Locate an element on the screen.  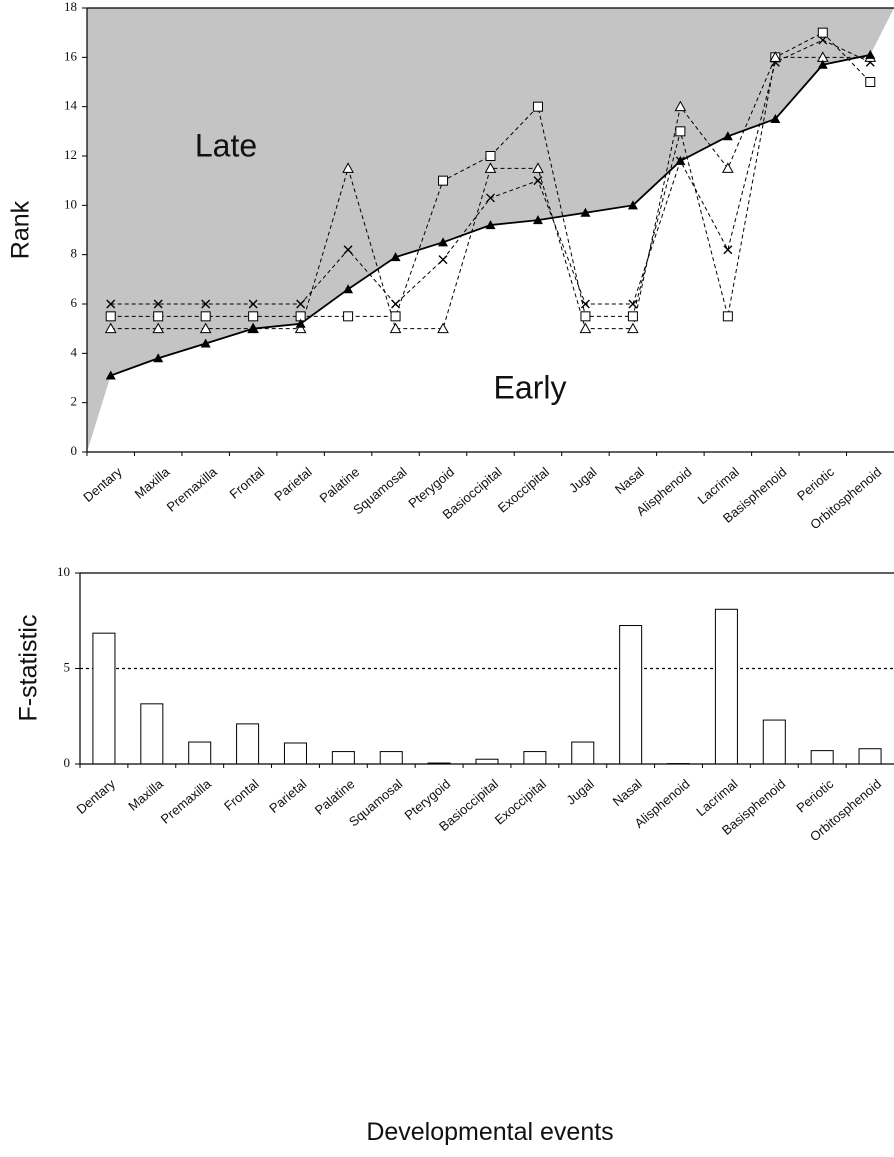
x-tick-label: Jugal is located at coordinates (580, 792).